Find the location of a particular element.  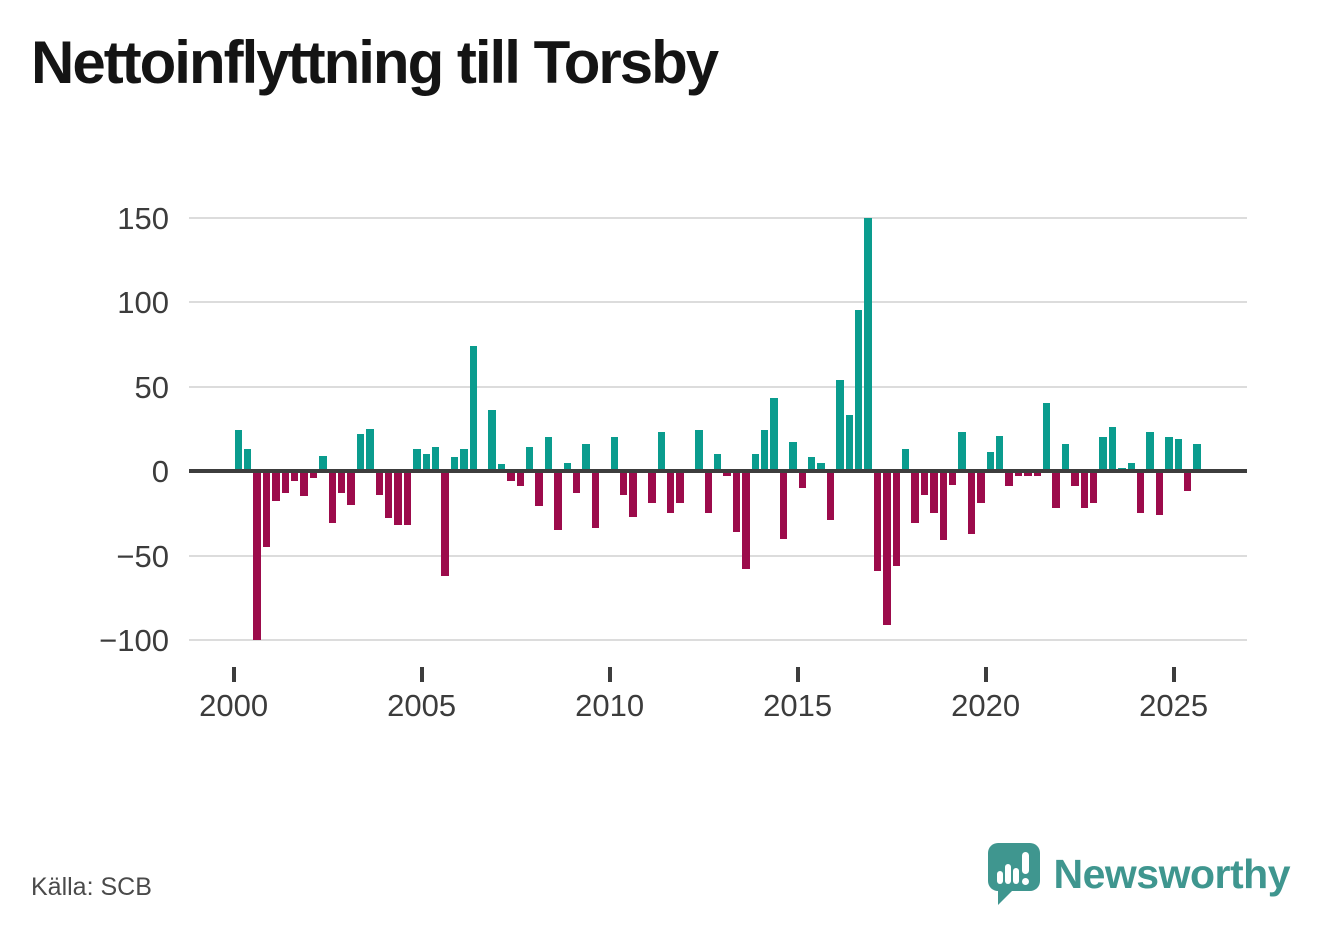

newsworthy-logo-icon is located at coordinates (1013, 874).